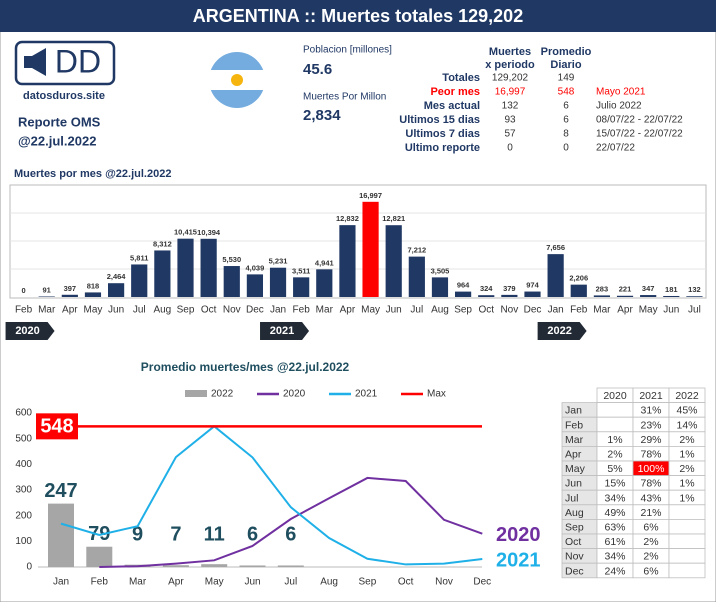 This screenshot has width=716, height=602. Describe the element at coordinates (368, 582) in the screenshot. I see `x-tick-label: Sep` at that location.